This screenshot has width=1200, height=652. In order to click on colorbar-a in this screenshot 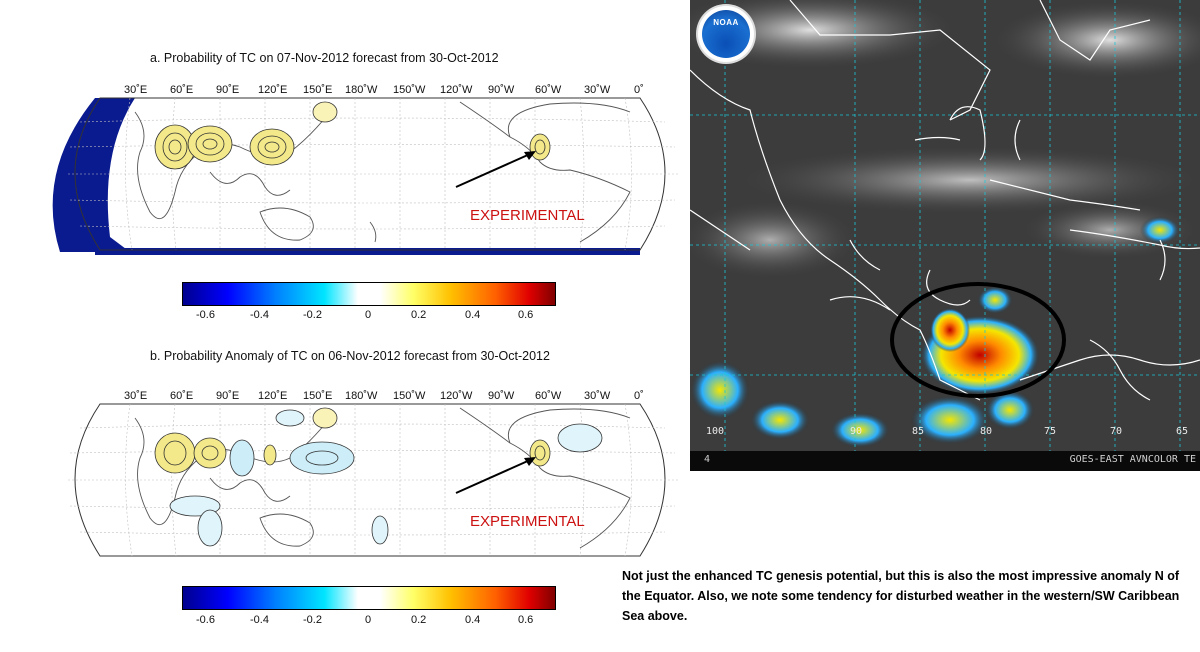, I will do `click(369, 294)`.